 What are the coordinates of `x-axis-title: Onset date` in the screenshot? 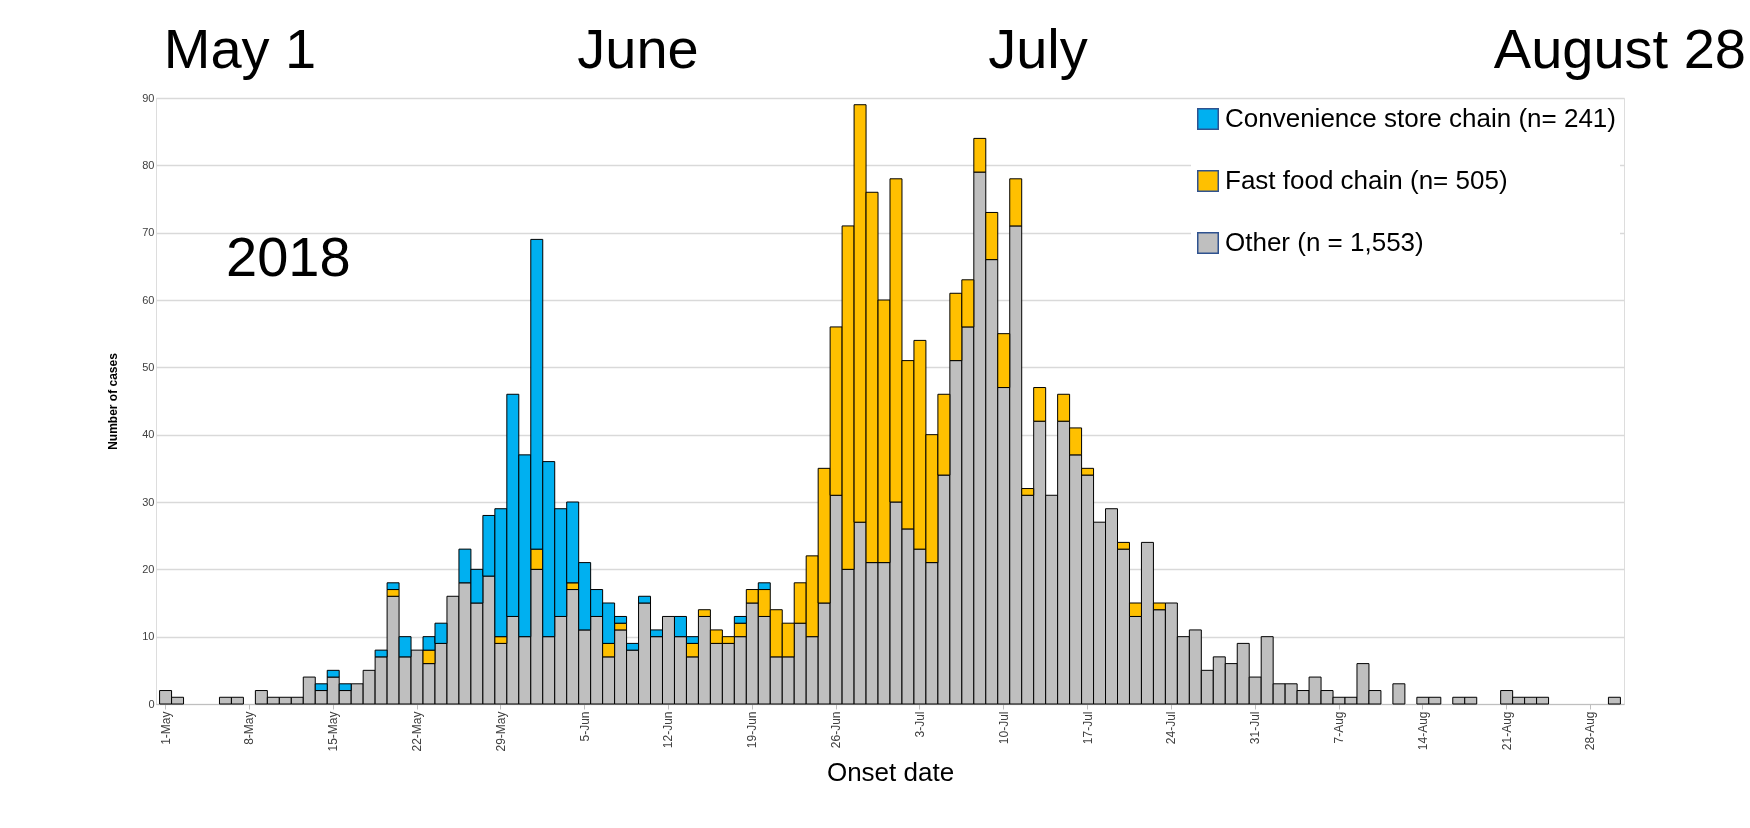 It's located at (890, 771).